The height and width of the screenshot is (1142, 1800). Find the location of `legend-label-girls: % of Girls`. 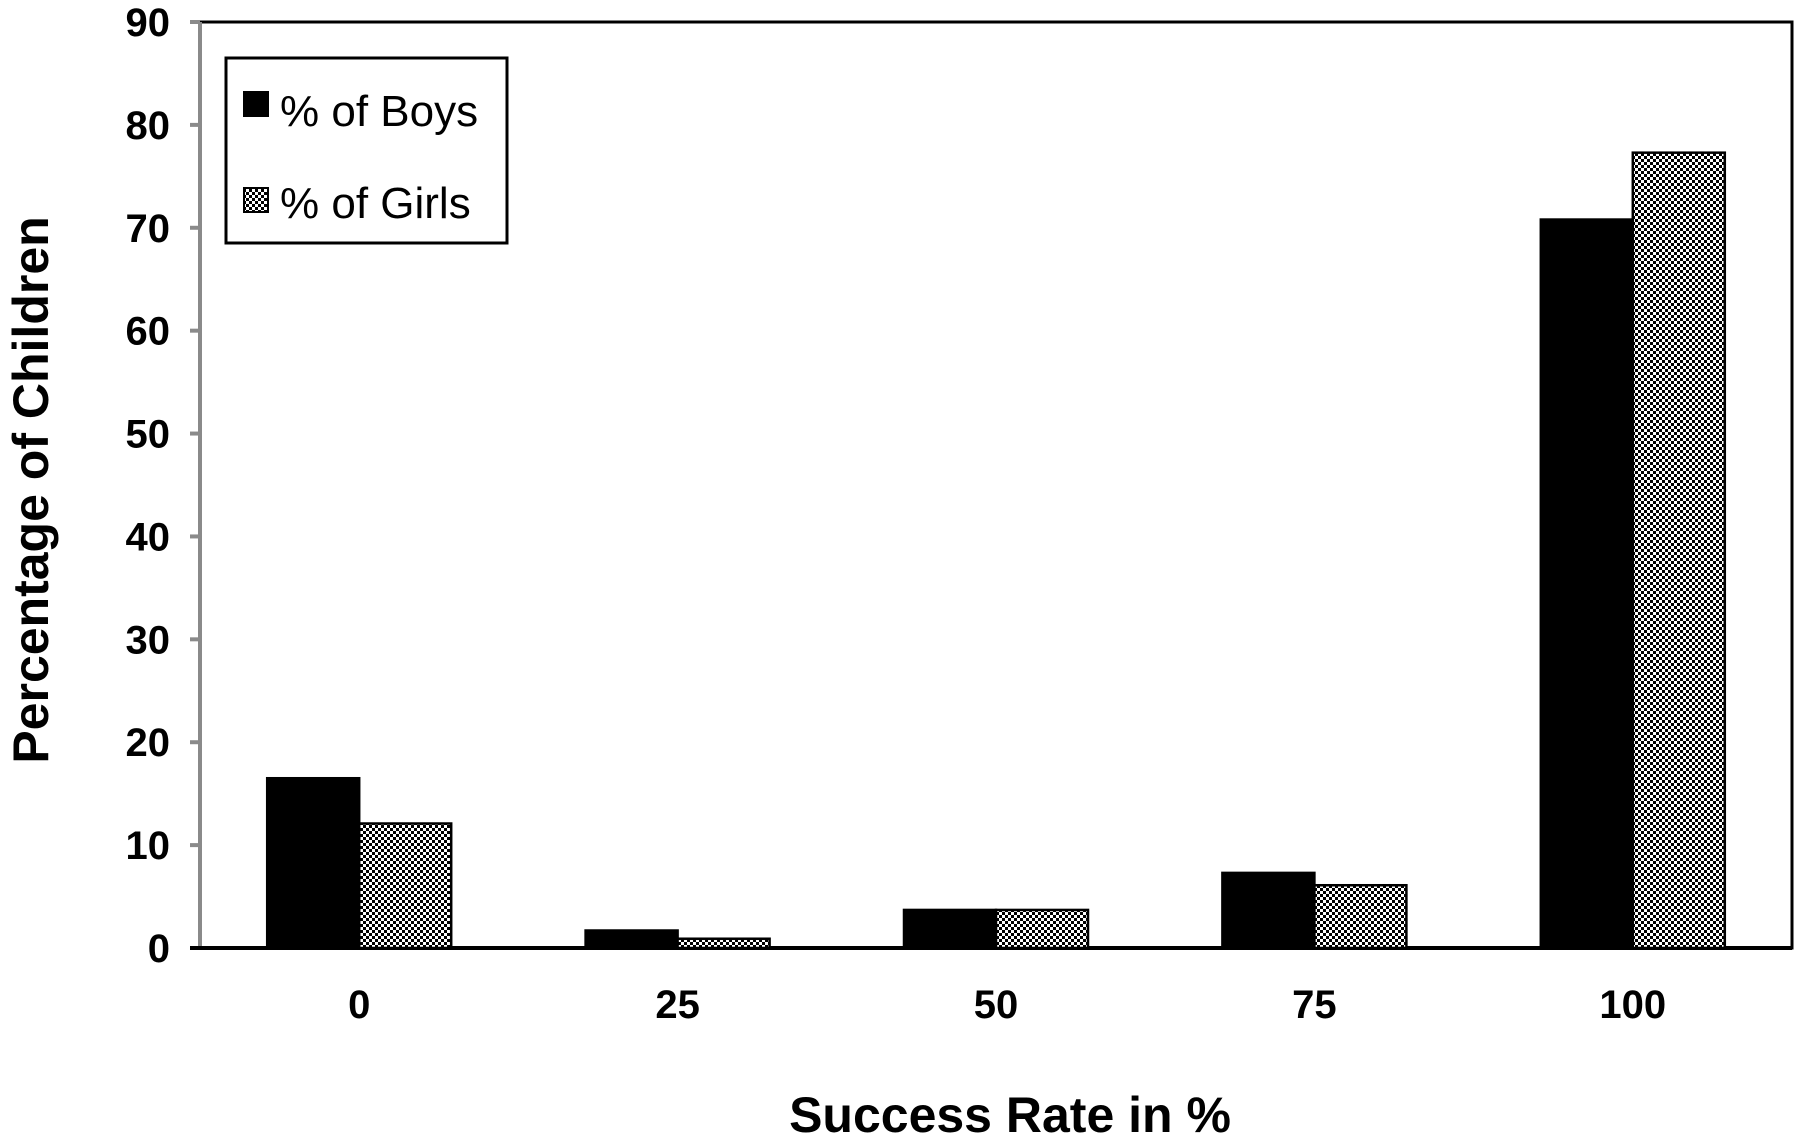

legend-label-girls: % of Girls is located at coordinates (375, 203).